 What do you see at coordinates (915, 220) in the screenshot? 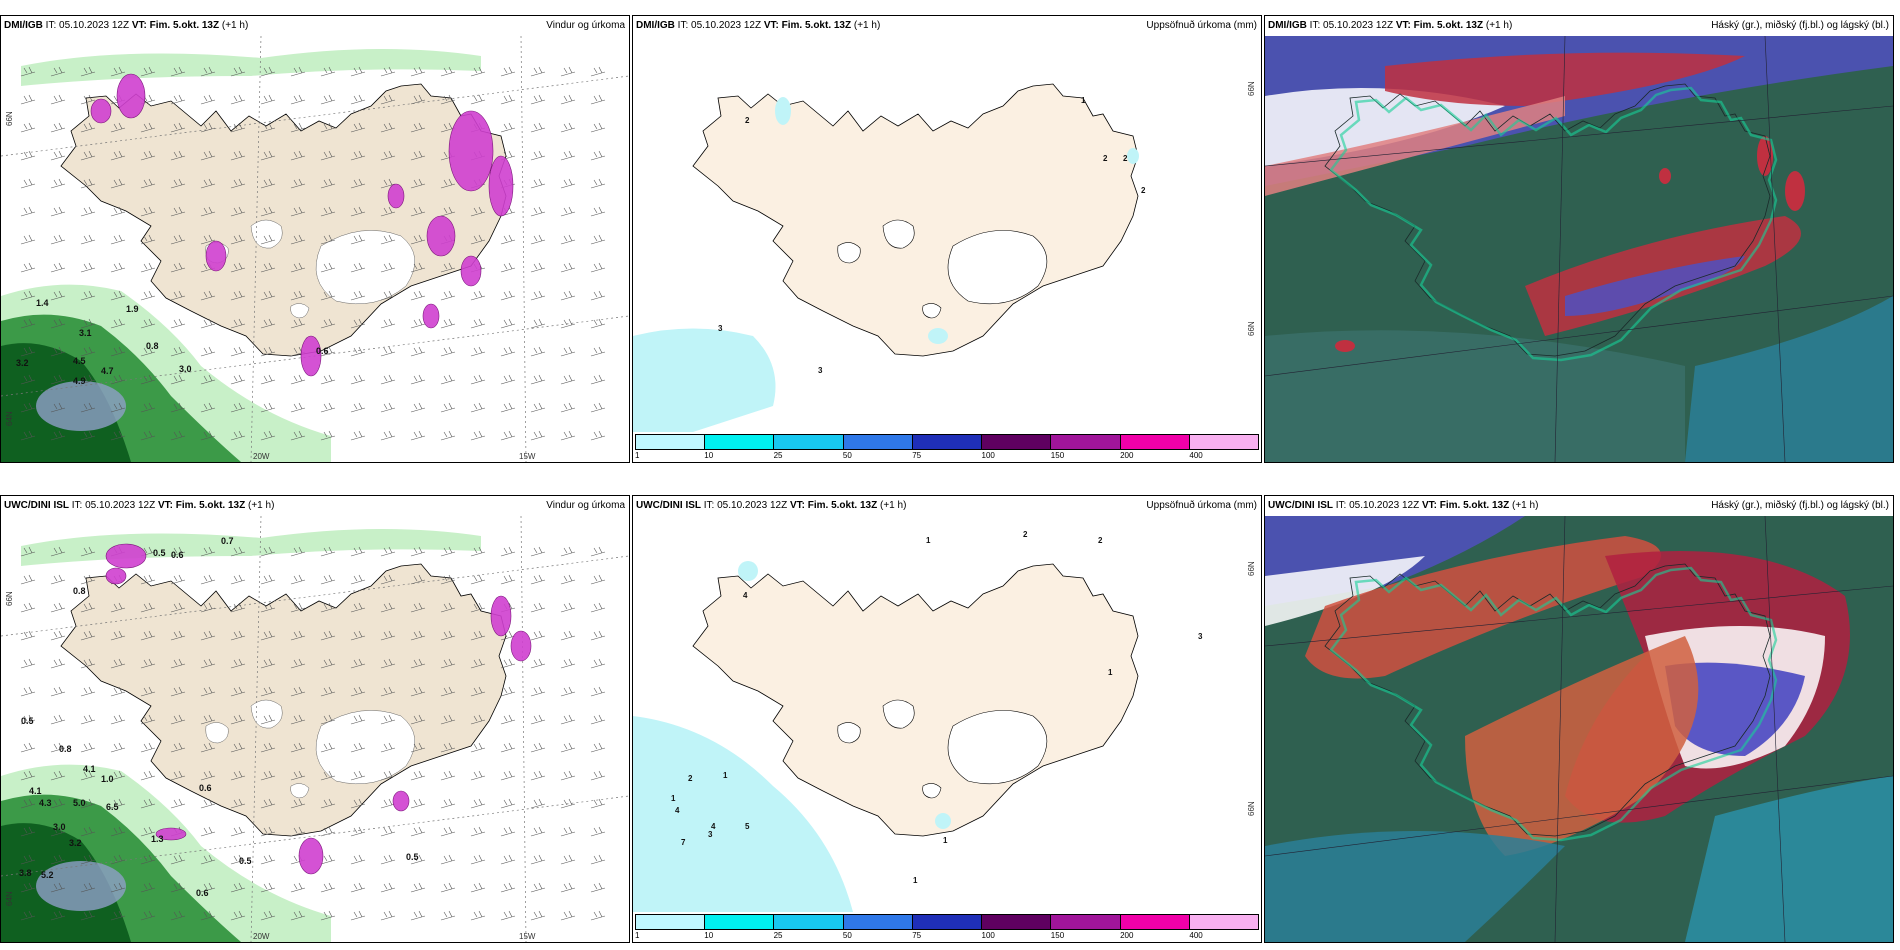
I see `iceland-land` at bounding box center [915, 220].